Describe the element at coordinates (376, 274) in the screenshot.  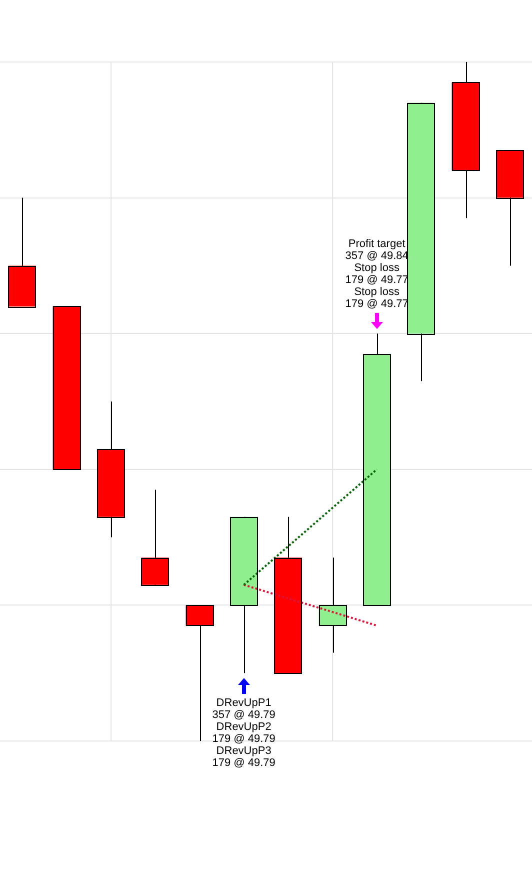
I see `annotation: Profit target 357 @ 49.84 Stop loss 179 @ 49.77 Stop loss 179 @ 49.77` at that location.